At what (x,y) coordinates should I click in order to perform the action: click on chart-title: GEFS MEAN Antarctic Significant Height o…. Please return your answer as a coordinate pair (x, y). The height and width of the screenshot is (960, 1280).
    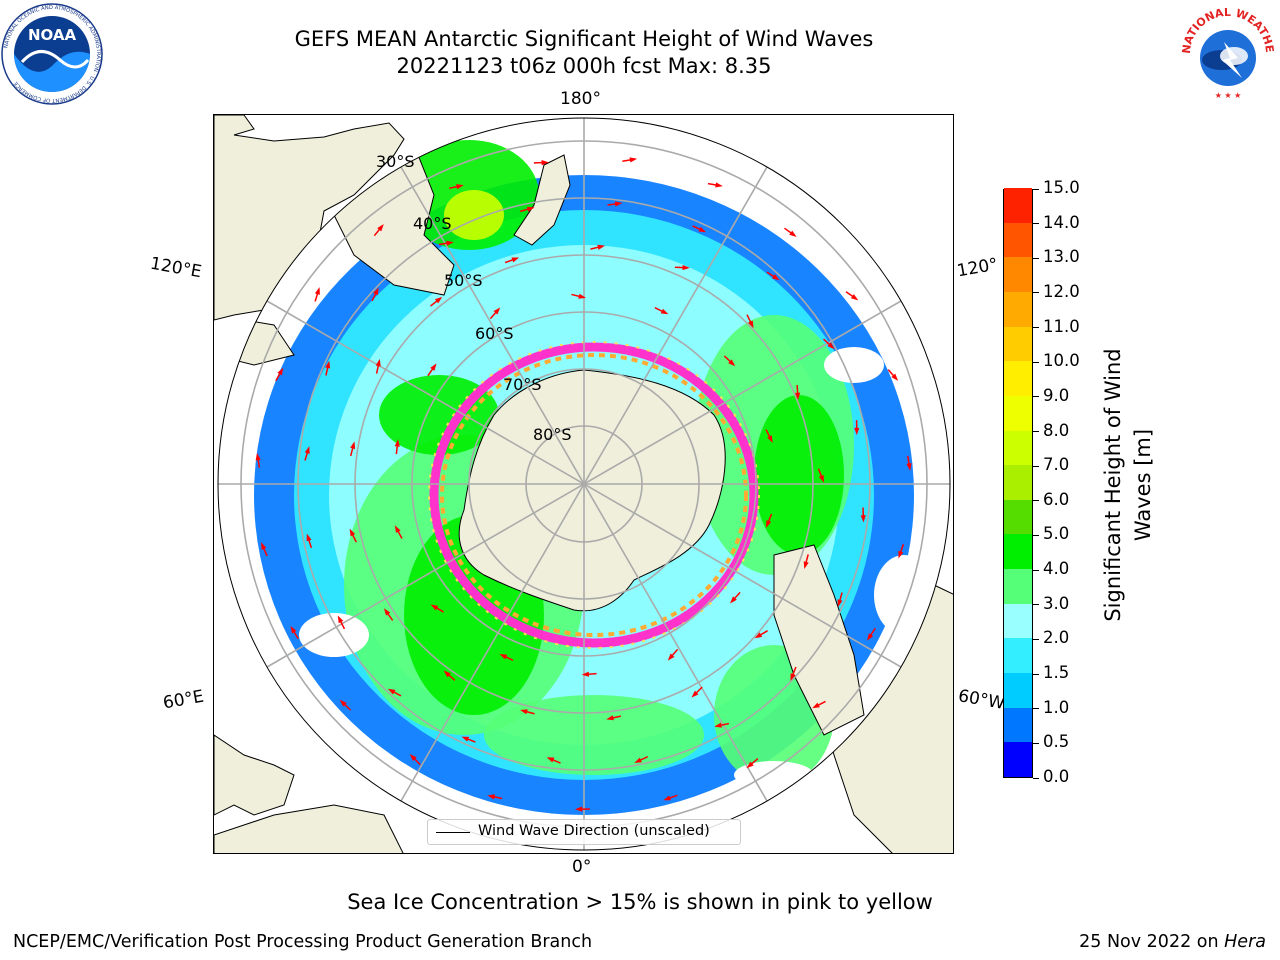
    Looking at the image, I should click on (584, 39).